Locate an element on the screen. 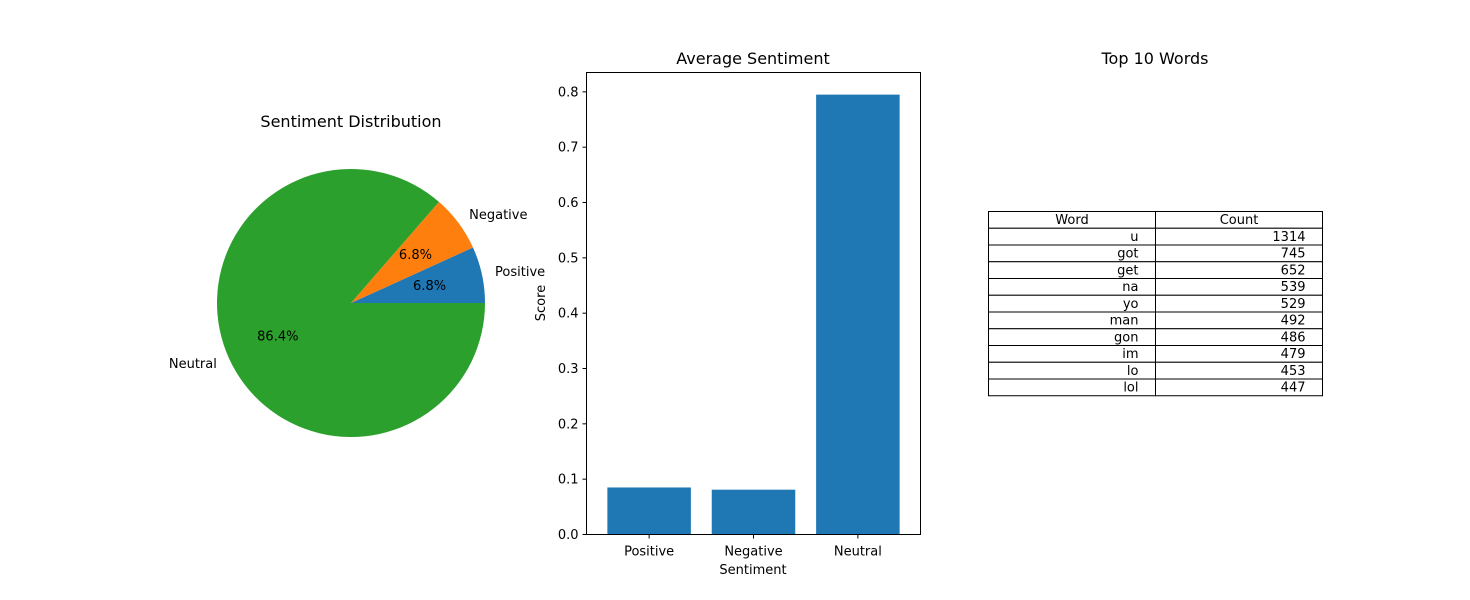 The image size is (1470, 600). count-cell: 539 is located at coordinates (1293, 287).